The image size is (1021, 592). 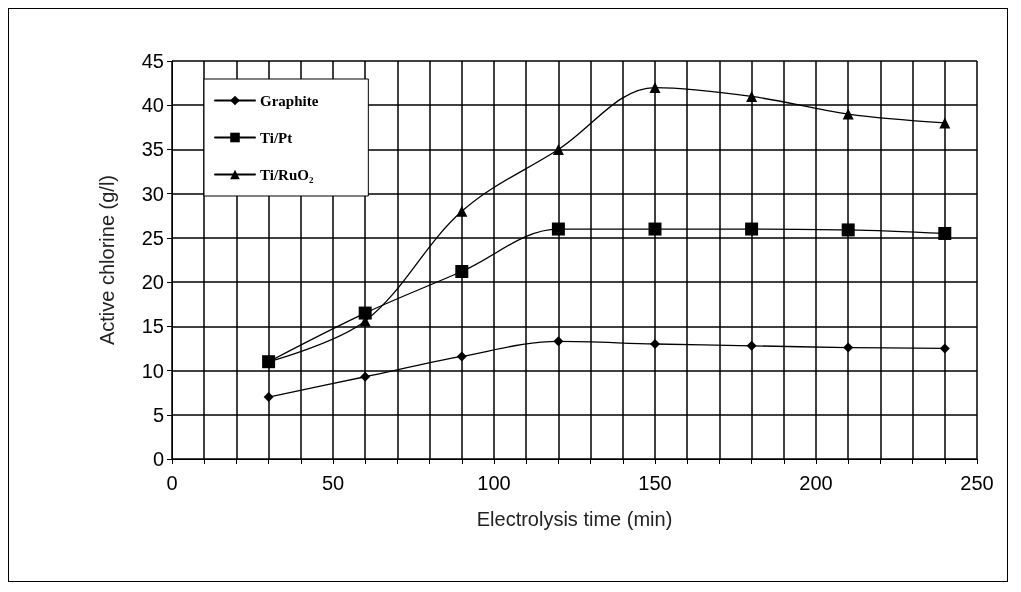 I want to click on y-tick-label: 30, so click(x=152, y=193).